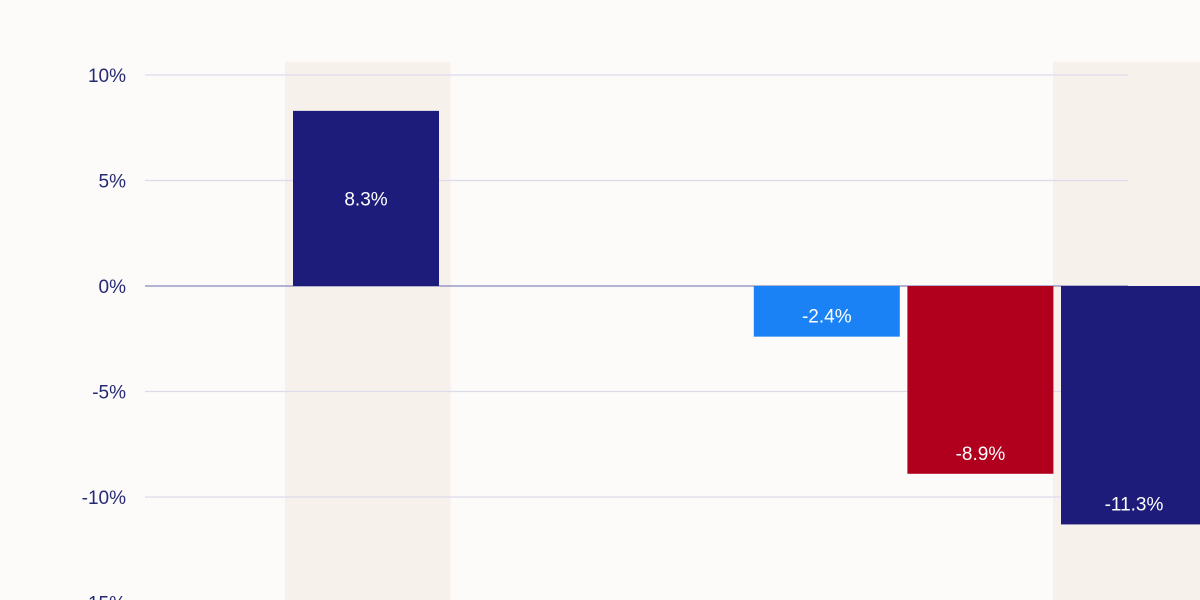 The height and width of the screenshot is (600, 1200). I want to click on y-tick-label: 5%, so click(113, 182).